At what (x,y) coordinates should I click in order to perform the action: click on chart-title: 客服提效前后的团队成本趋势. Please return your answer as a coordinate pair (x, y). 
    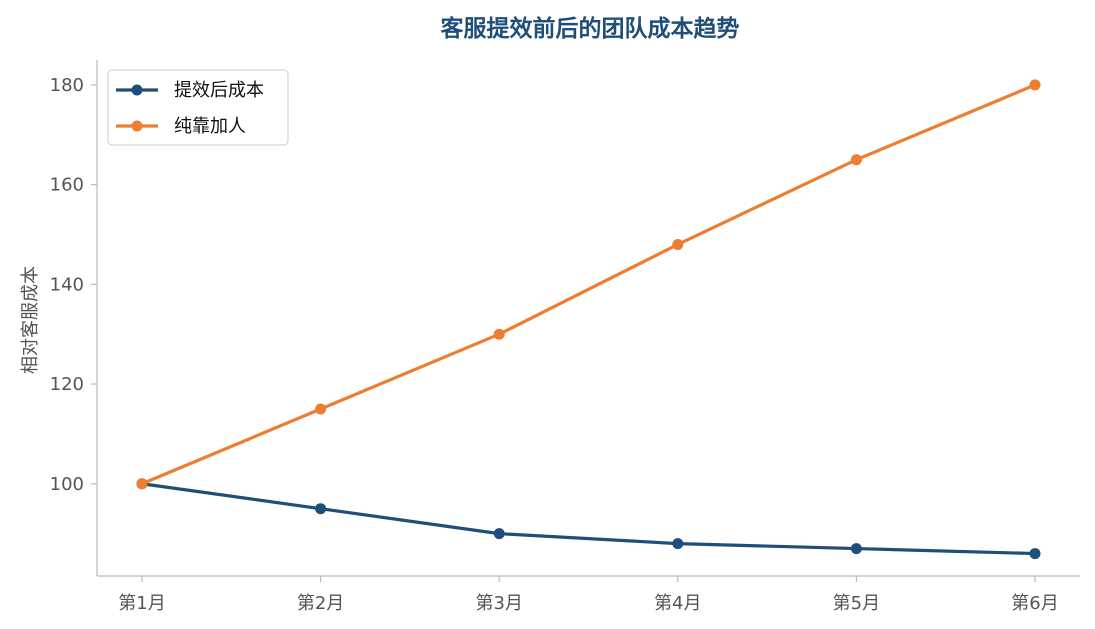
    Looking at the image, I should click on (590, 28).